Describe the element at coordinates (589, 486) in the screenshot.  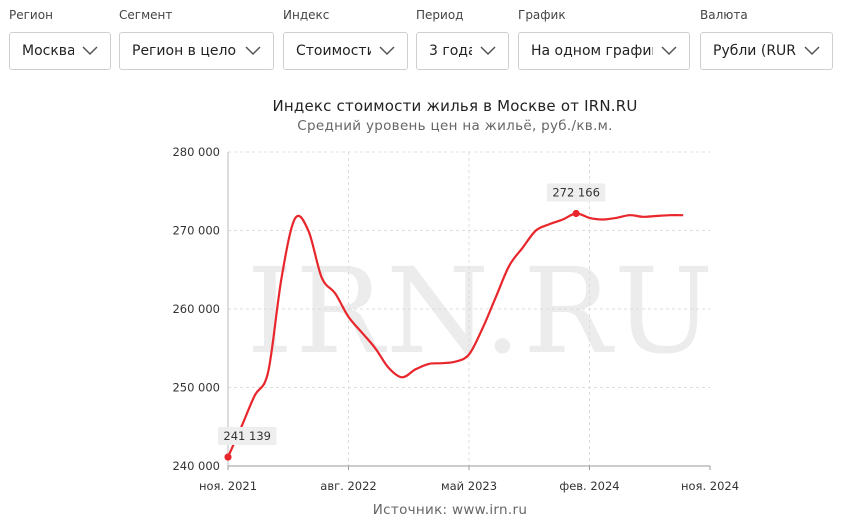
I see `x-tick-label: фев. 2024` at that location.